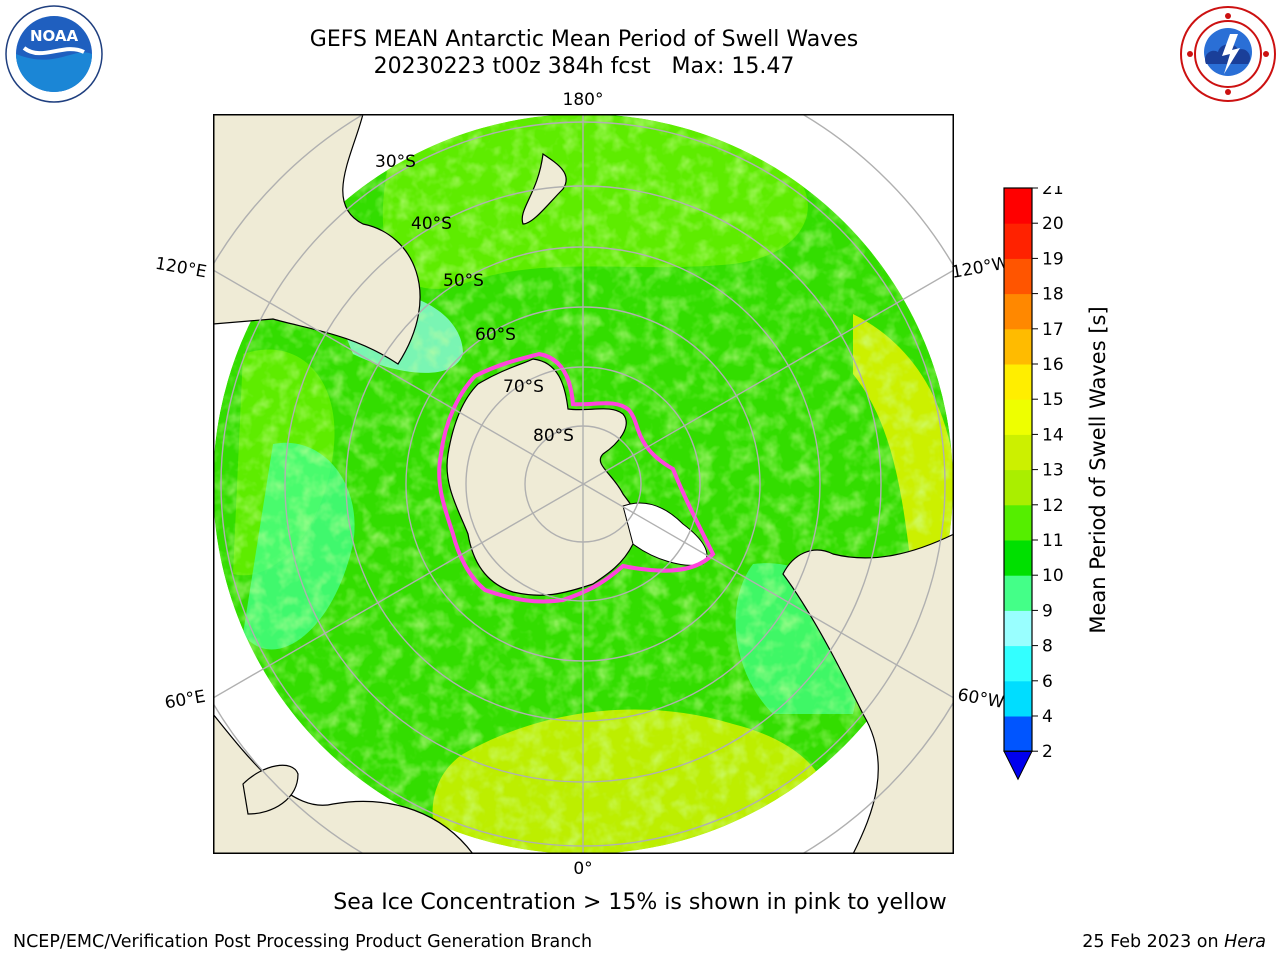 The width and height of the screenshot is (1280, 960). I want to click on colorbar-ticks: 2 4 6 8 9 10 11 12 13 14 15 16 17 18 19 20 21, so click(1048, 474).